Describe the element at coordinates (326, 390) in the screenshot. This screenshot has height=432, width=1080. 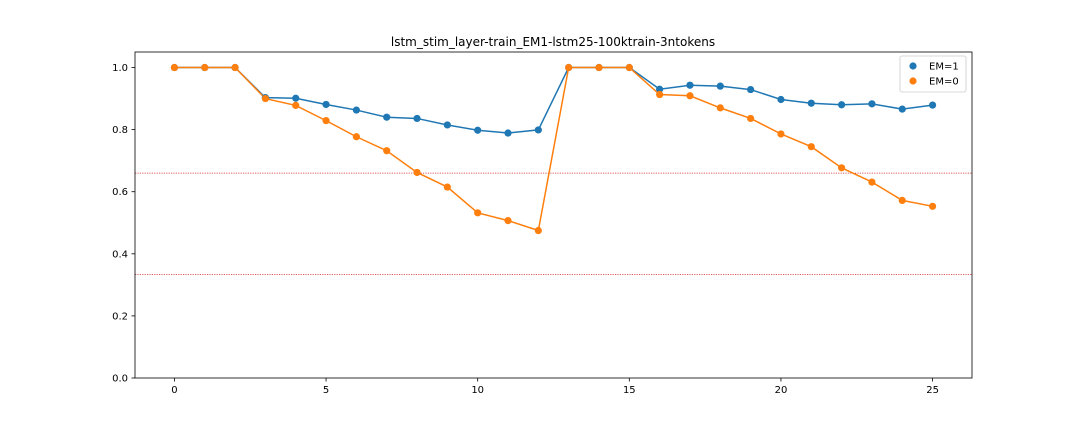
I see `x-tick-label: 5` at that location.